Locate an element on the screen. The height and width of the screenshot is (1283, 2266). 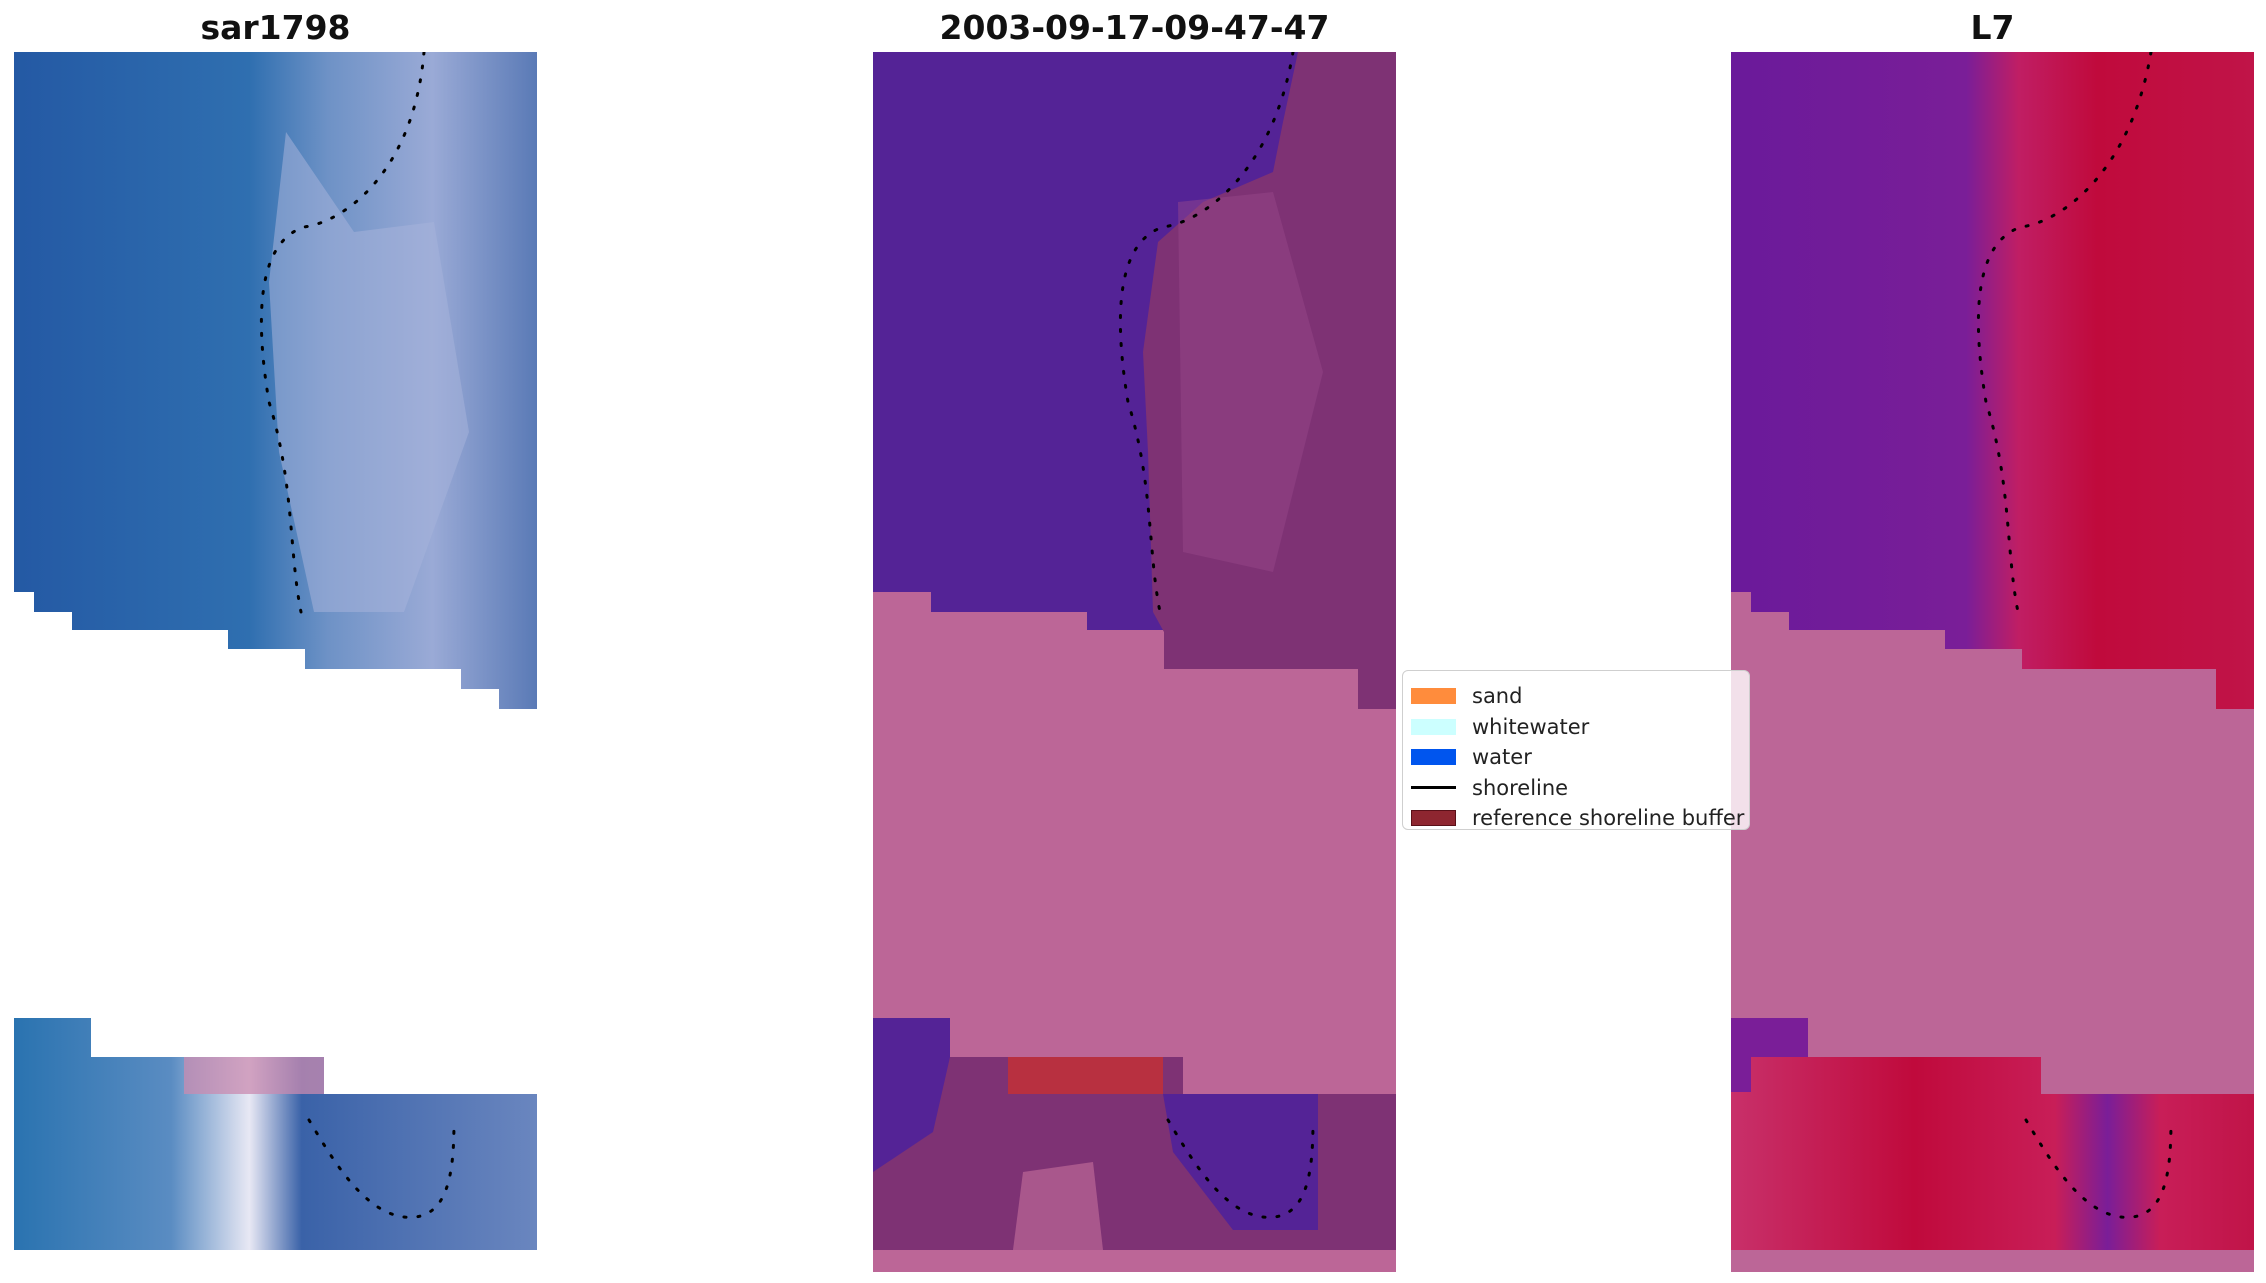
legend-label: sand is located at coordinates (1497, 696).